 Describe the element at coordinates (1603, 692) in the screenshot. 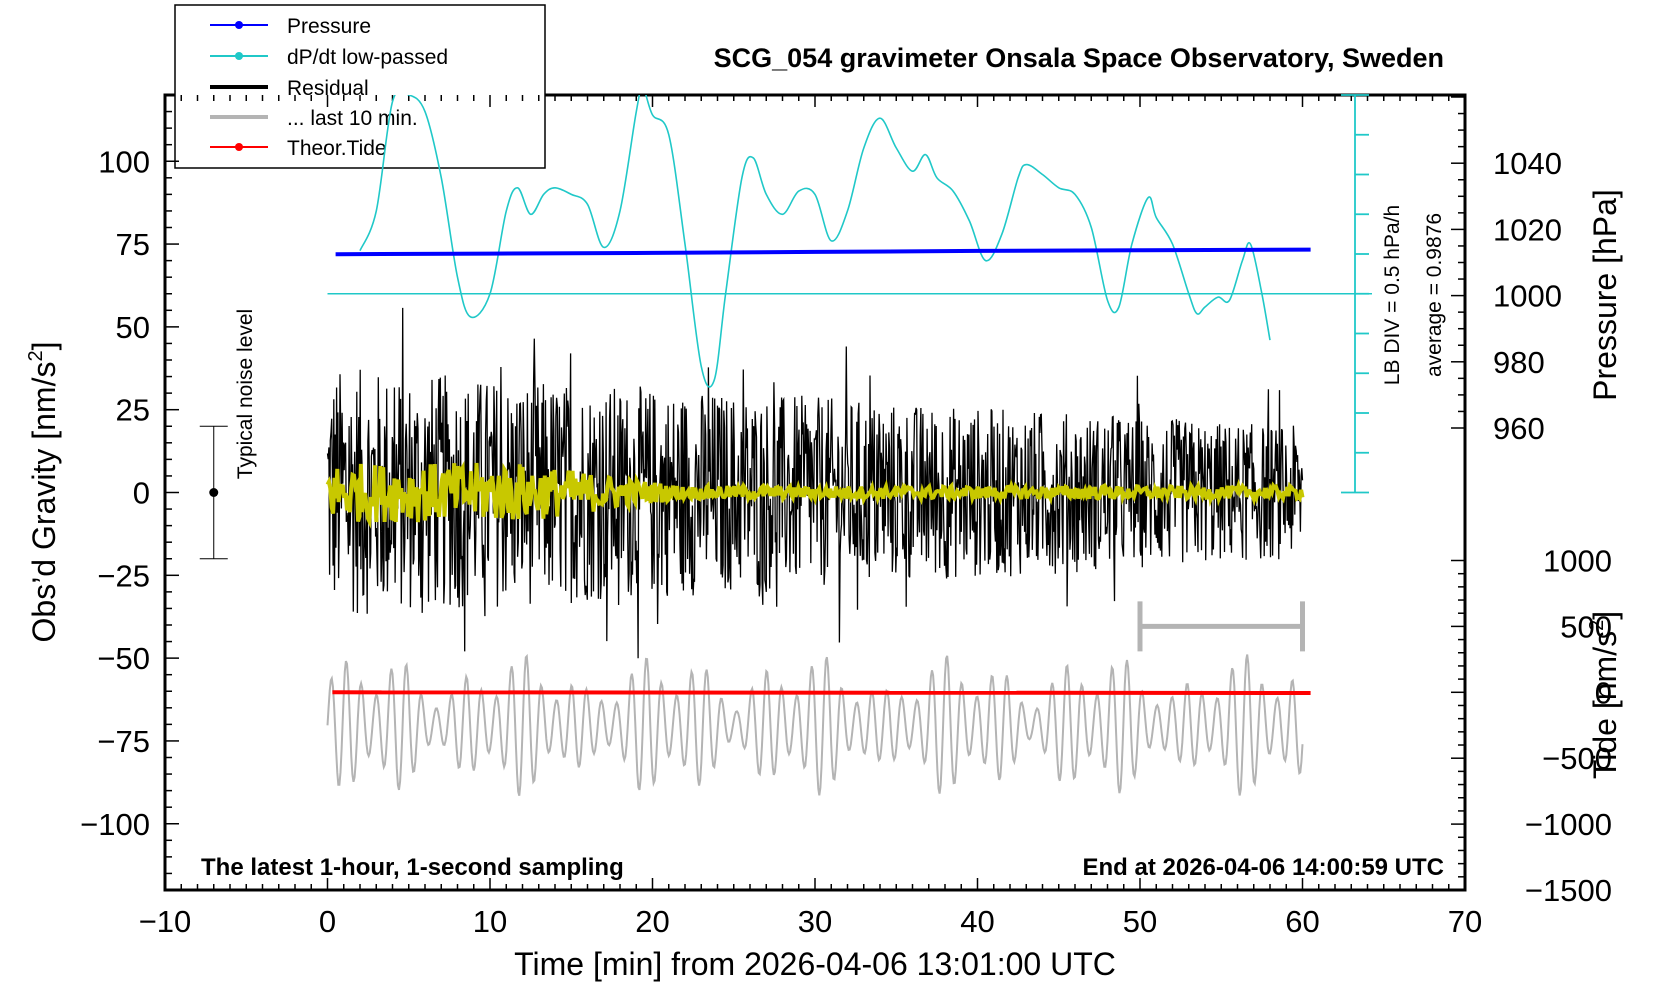

I see `tide-tick-label: 0` at that location.